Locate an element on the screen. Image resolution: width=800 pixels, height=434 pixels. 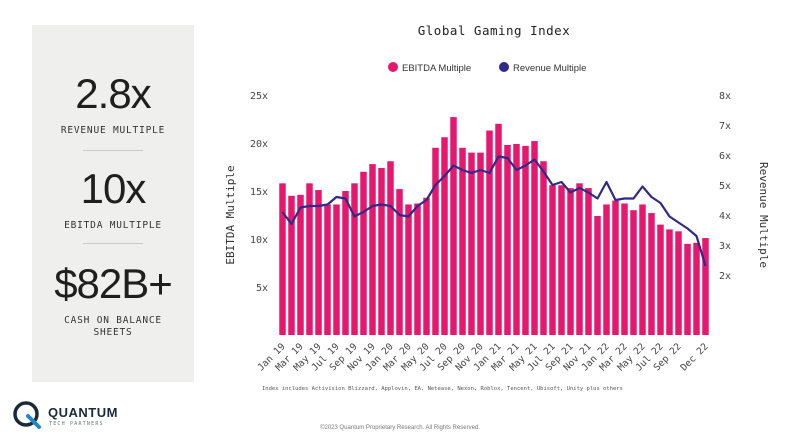
y-tick-label: 25x is located at coordinates (259, 96).